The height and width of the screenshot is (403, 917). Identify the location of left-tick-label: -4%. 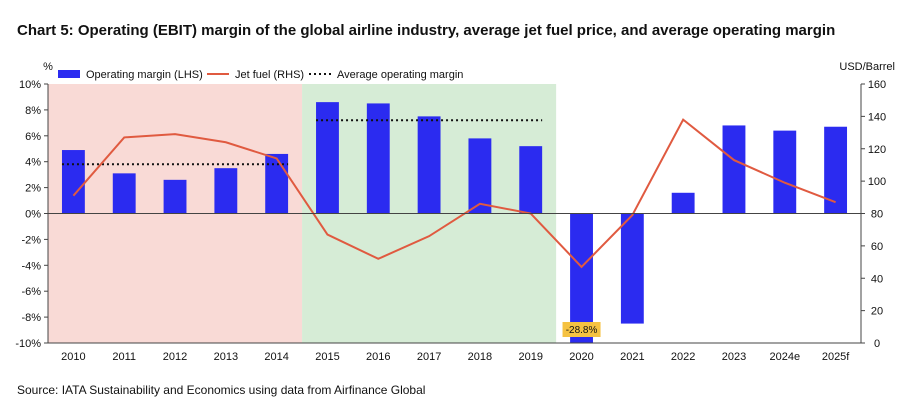
(31, 266).